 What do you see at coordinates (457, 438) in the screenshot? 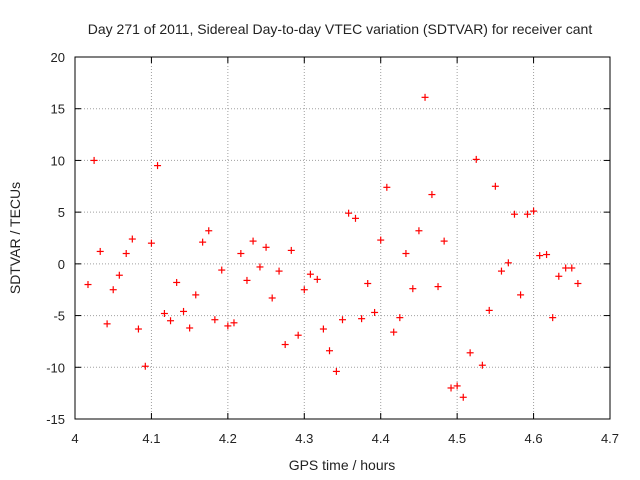
I see `x-tick-label: 4.5` at bounding box center [457, 438].